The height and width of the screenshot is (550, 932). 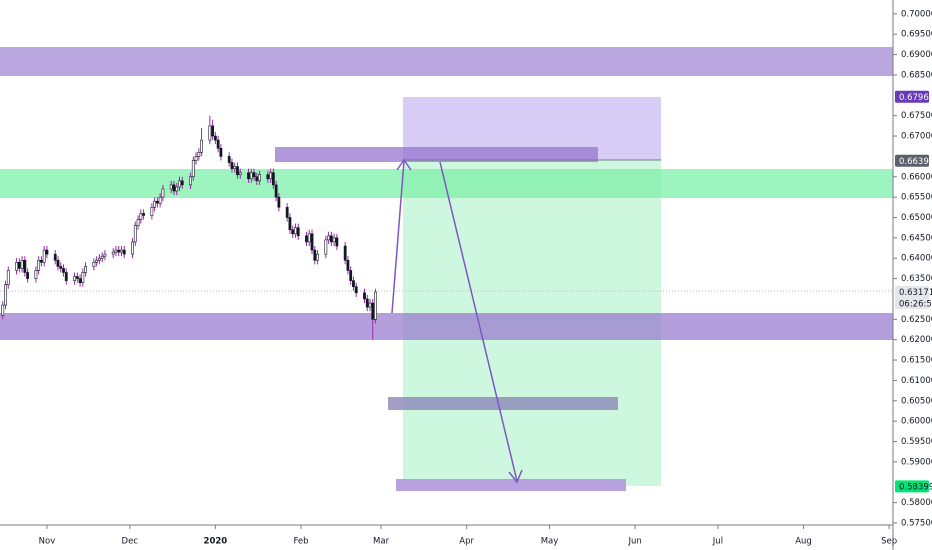 What do you see at coordinates (478, 321) in the screenshot?
I see `arrow-down` at bounding box center [478, 321].